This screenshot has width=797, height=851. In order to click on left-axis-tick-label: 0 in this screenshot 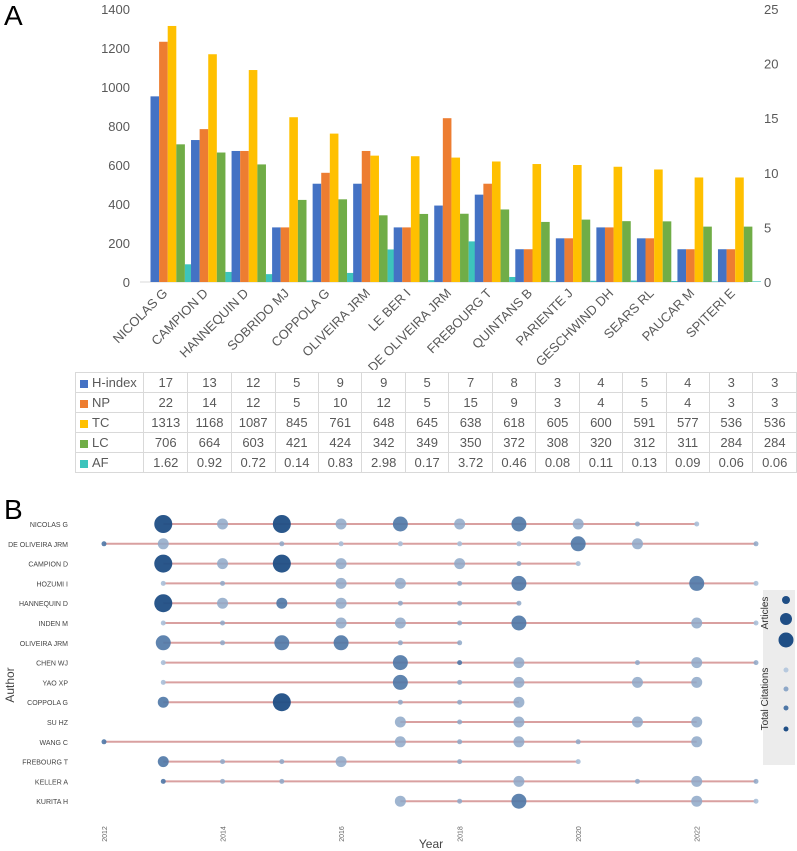, I will do `click(126, 282)`.